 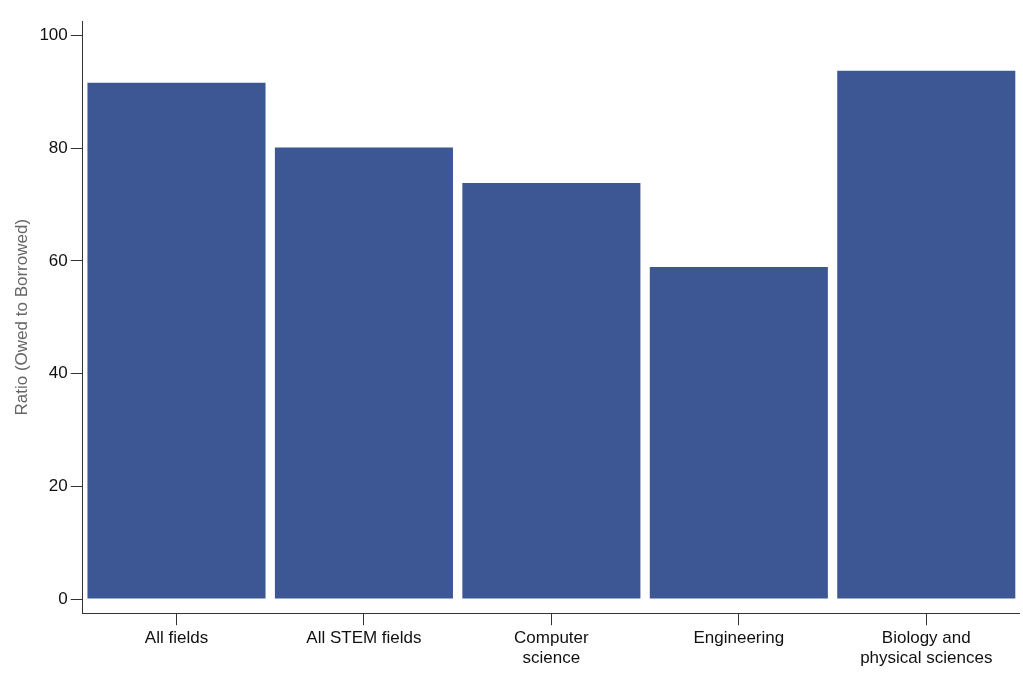 I want to click on y-axis-title: Ratio (Owed to Borrowed), so click(x=21, y=317).